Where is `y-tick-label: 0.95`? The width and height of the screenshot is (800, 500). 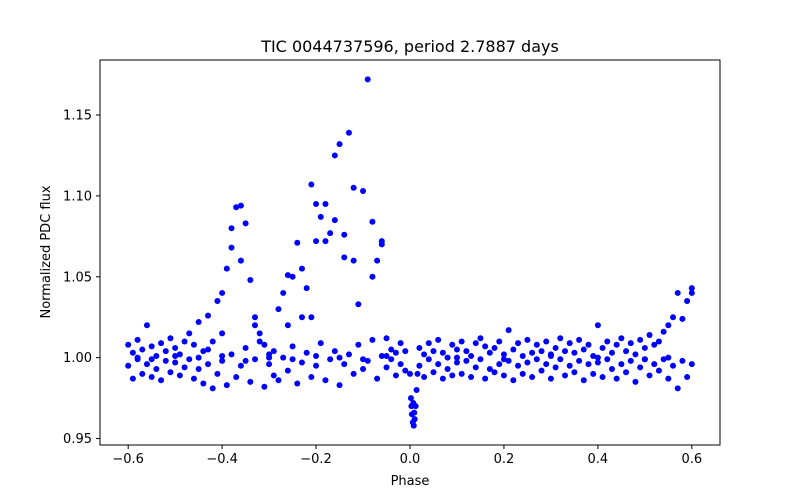 y-tick-label: 0.95 is located at coordinates (77, 439).